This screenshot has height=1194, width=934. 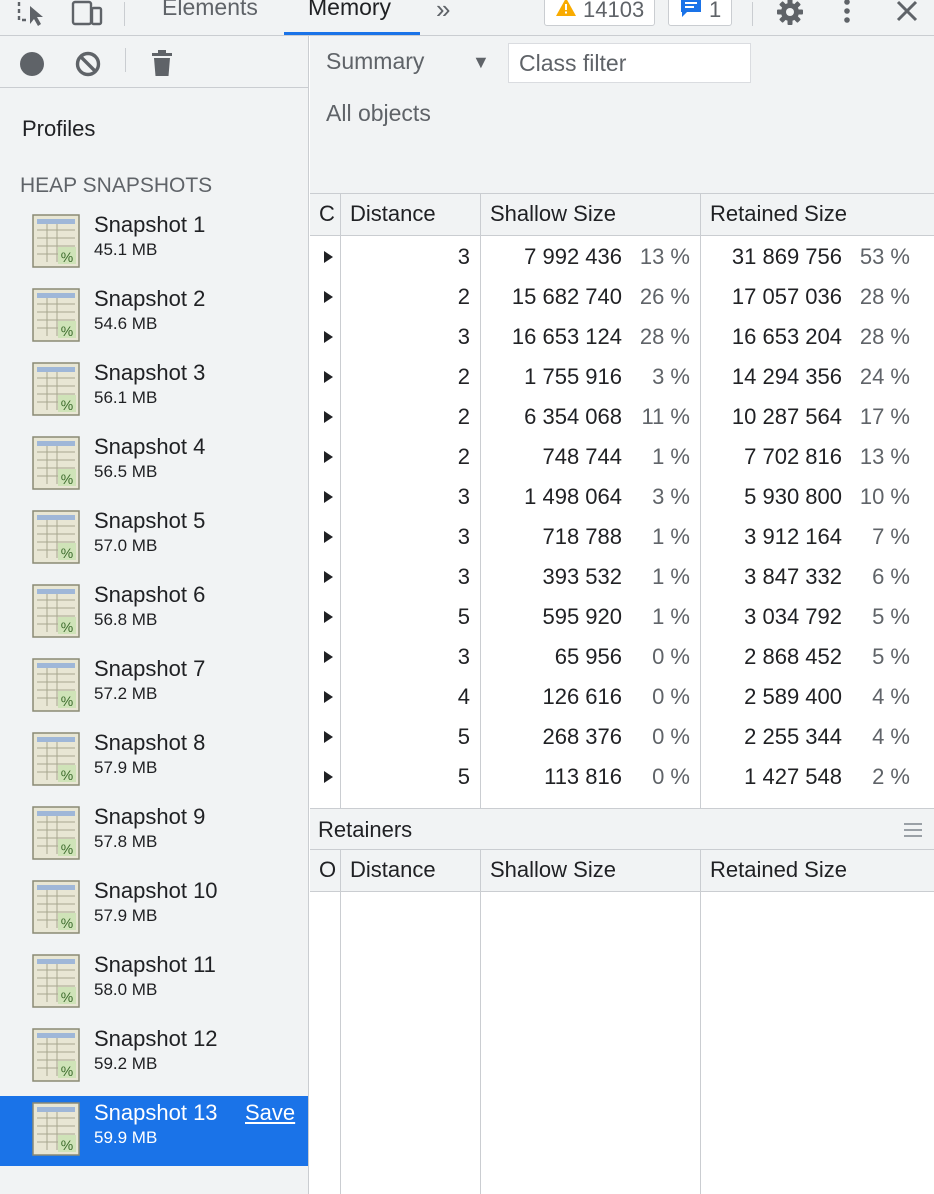 What do you see at coordinates (443, 12) in the screenshot?
I see `more-tabs-icon: »` at bounding box center [443, 12].